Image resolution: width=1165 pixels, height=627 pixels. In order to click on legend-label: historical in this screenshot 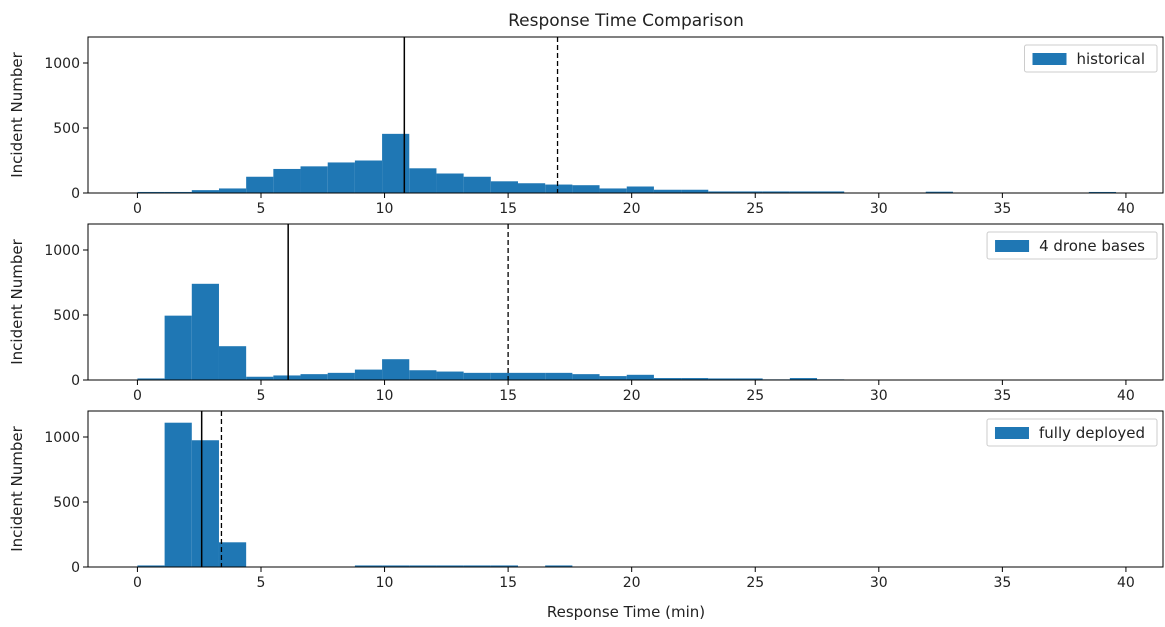, I will do `click(1111, 59)`.